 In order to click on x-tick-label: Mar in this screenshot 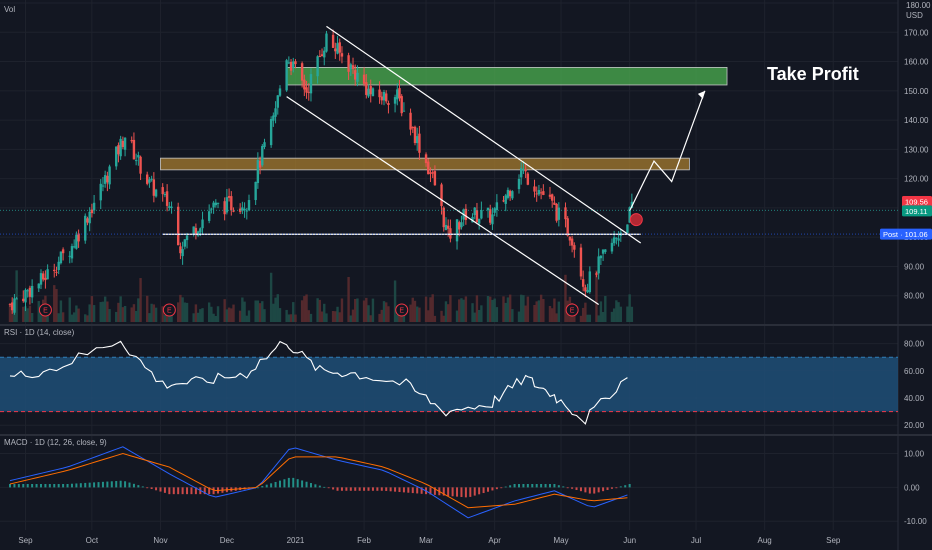, I will do `click(426, 540)`.